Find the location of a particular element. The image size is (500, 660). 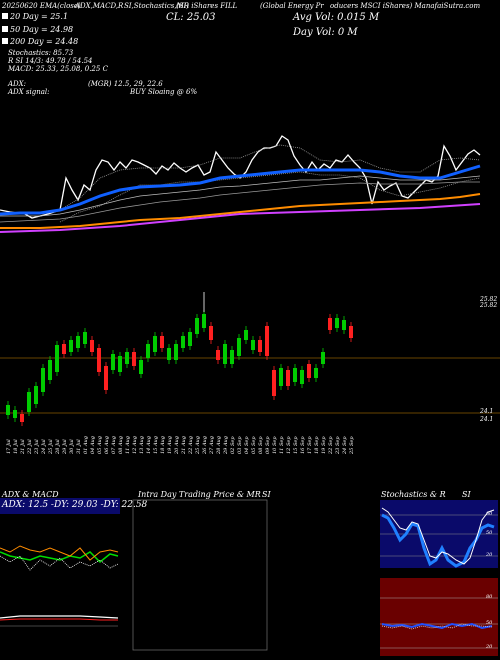

ema50-line is located at coordinates (240, 211).